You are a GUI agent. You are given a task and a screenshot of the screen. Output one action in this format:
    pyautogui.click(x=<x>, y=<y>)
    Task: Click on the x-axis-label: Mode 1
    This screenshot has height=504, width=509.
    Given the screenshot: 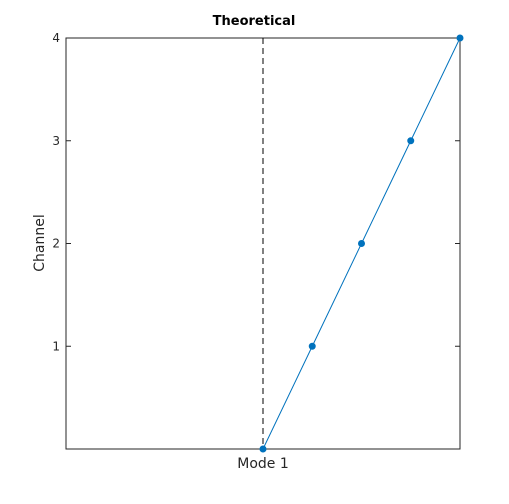 What is the action you would take?
    pyautogui.click(x=263, y=464)
    